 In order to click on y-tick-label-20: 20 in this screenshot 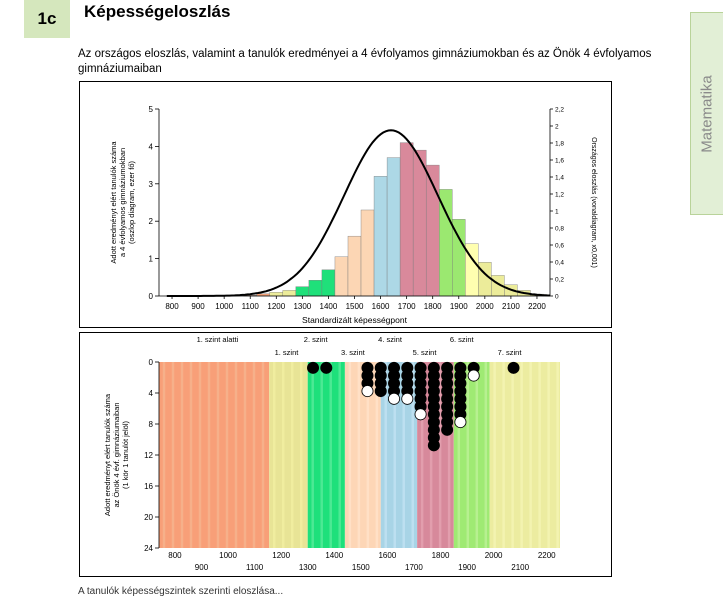, I will do `click(148, 517)`.